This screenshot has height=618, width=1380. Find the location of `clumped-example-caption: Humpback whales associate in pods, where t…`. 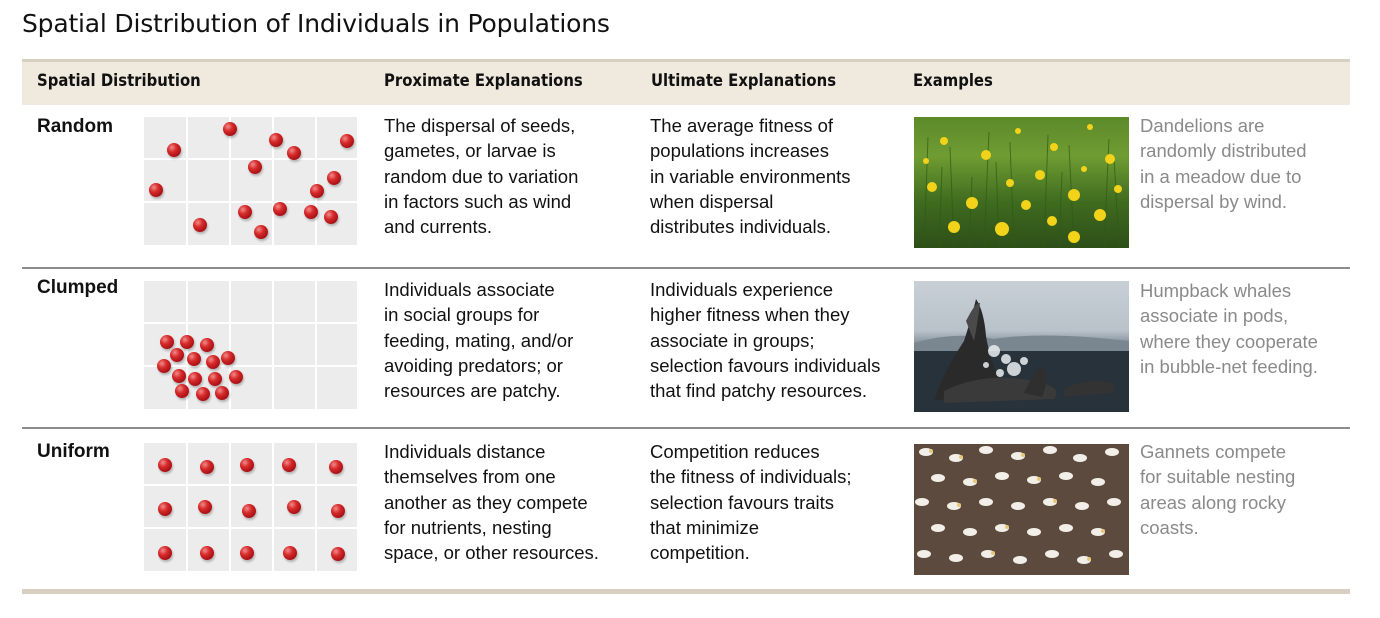

clumped-example-caption: Humpback whales associate in pods, where t… is located at coordinates (1229, 328).